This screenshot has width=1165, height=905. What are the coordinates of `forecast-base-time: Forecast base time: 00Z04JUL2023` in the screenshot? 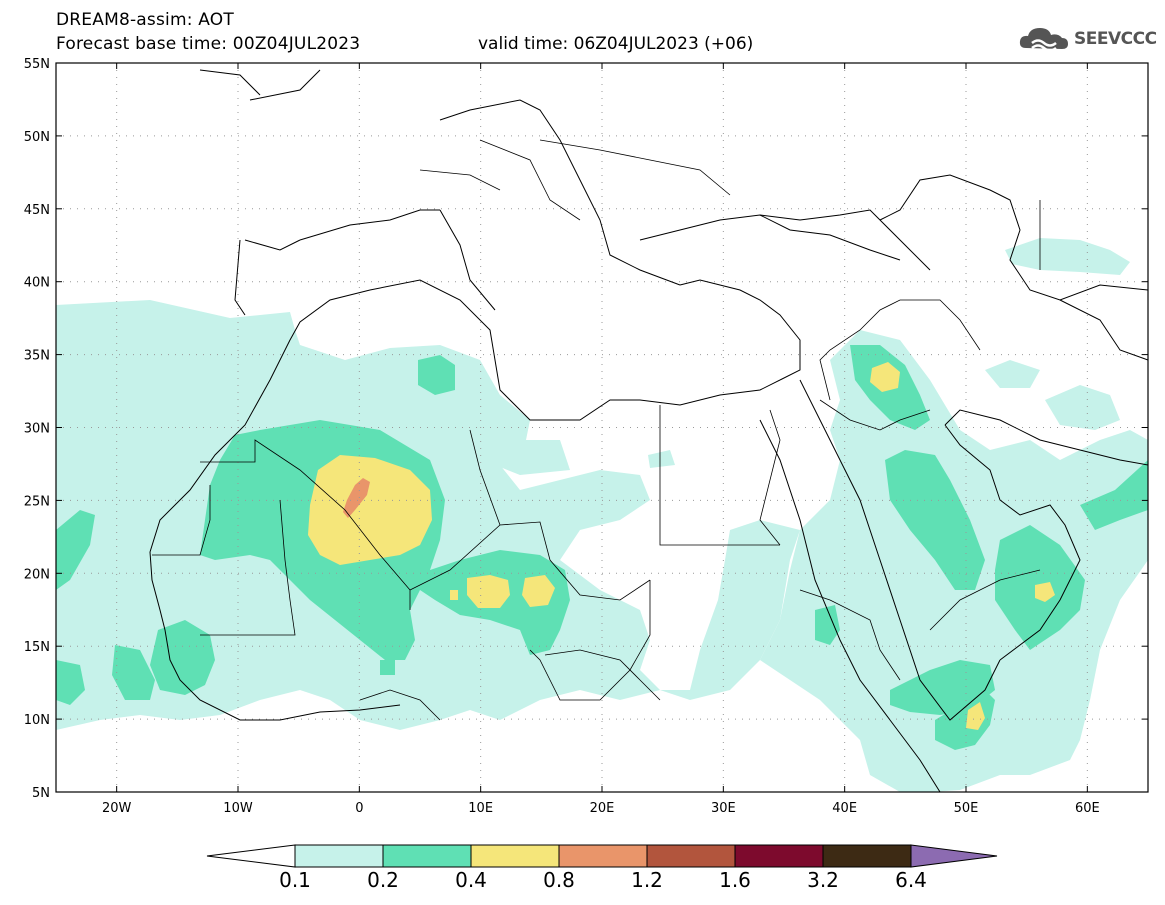 It's located at (208, 44).